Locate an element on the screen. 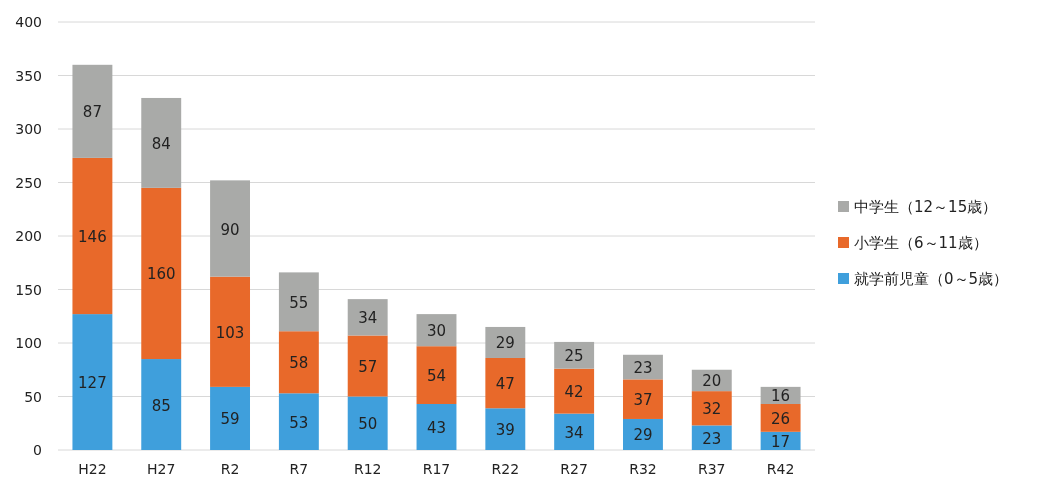 This screenshot has height=481, width=1043. data-label: 58 is located at coordinates (299, 363).